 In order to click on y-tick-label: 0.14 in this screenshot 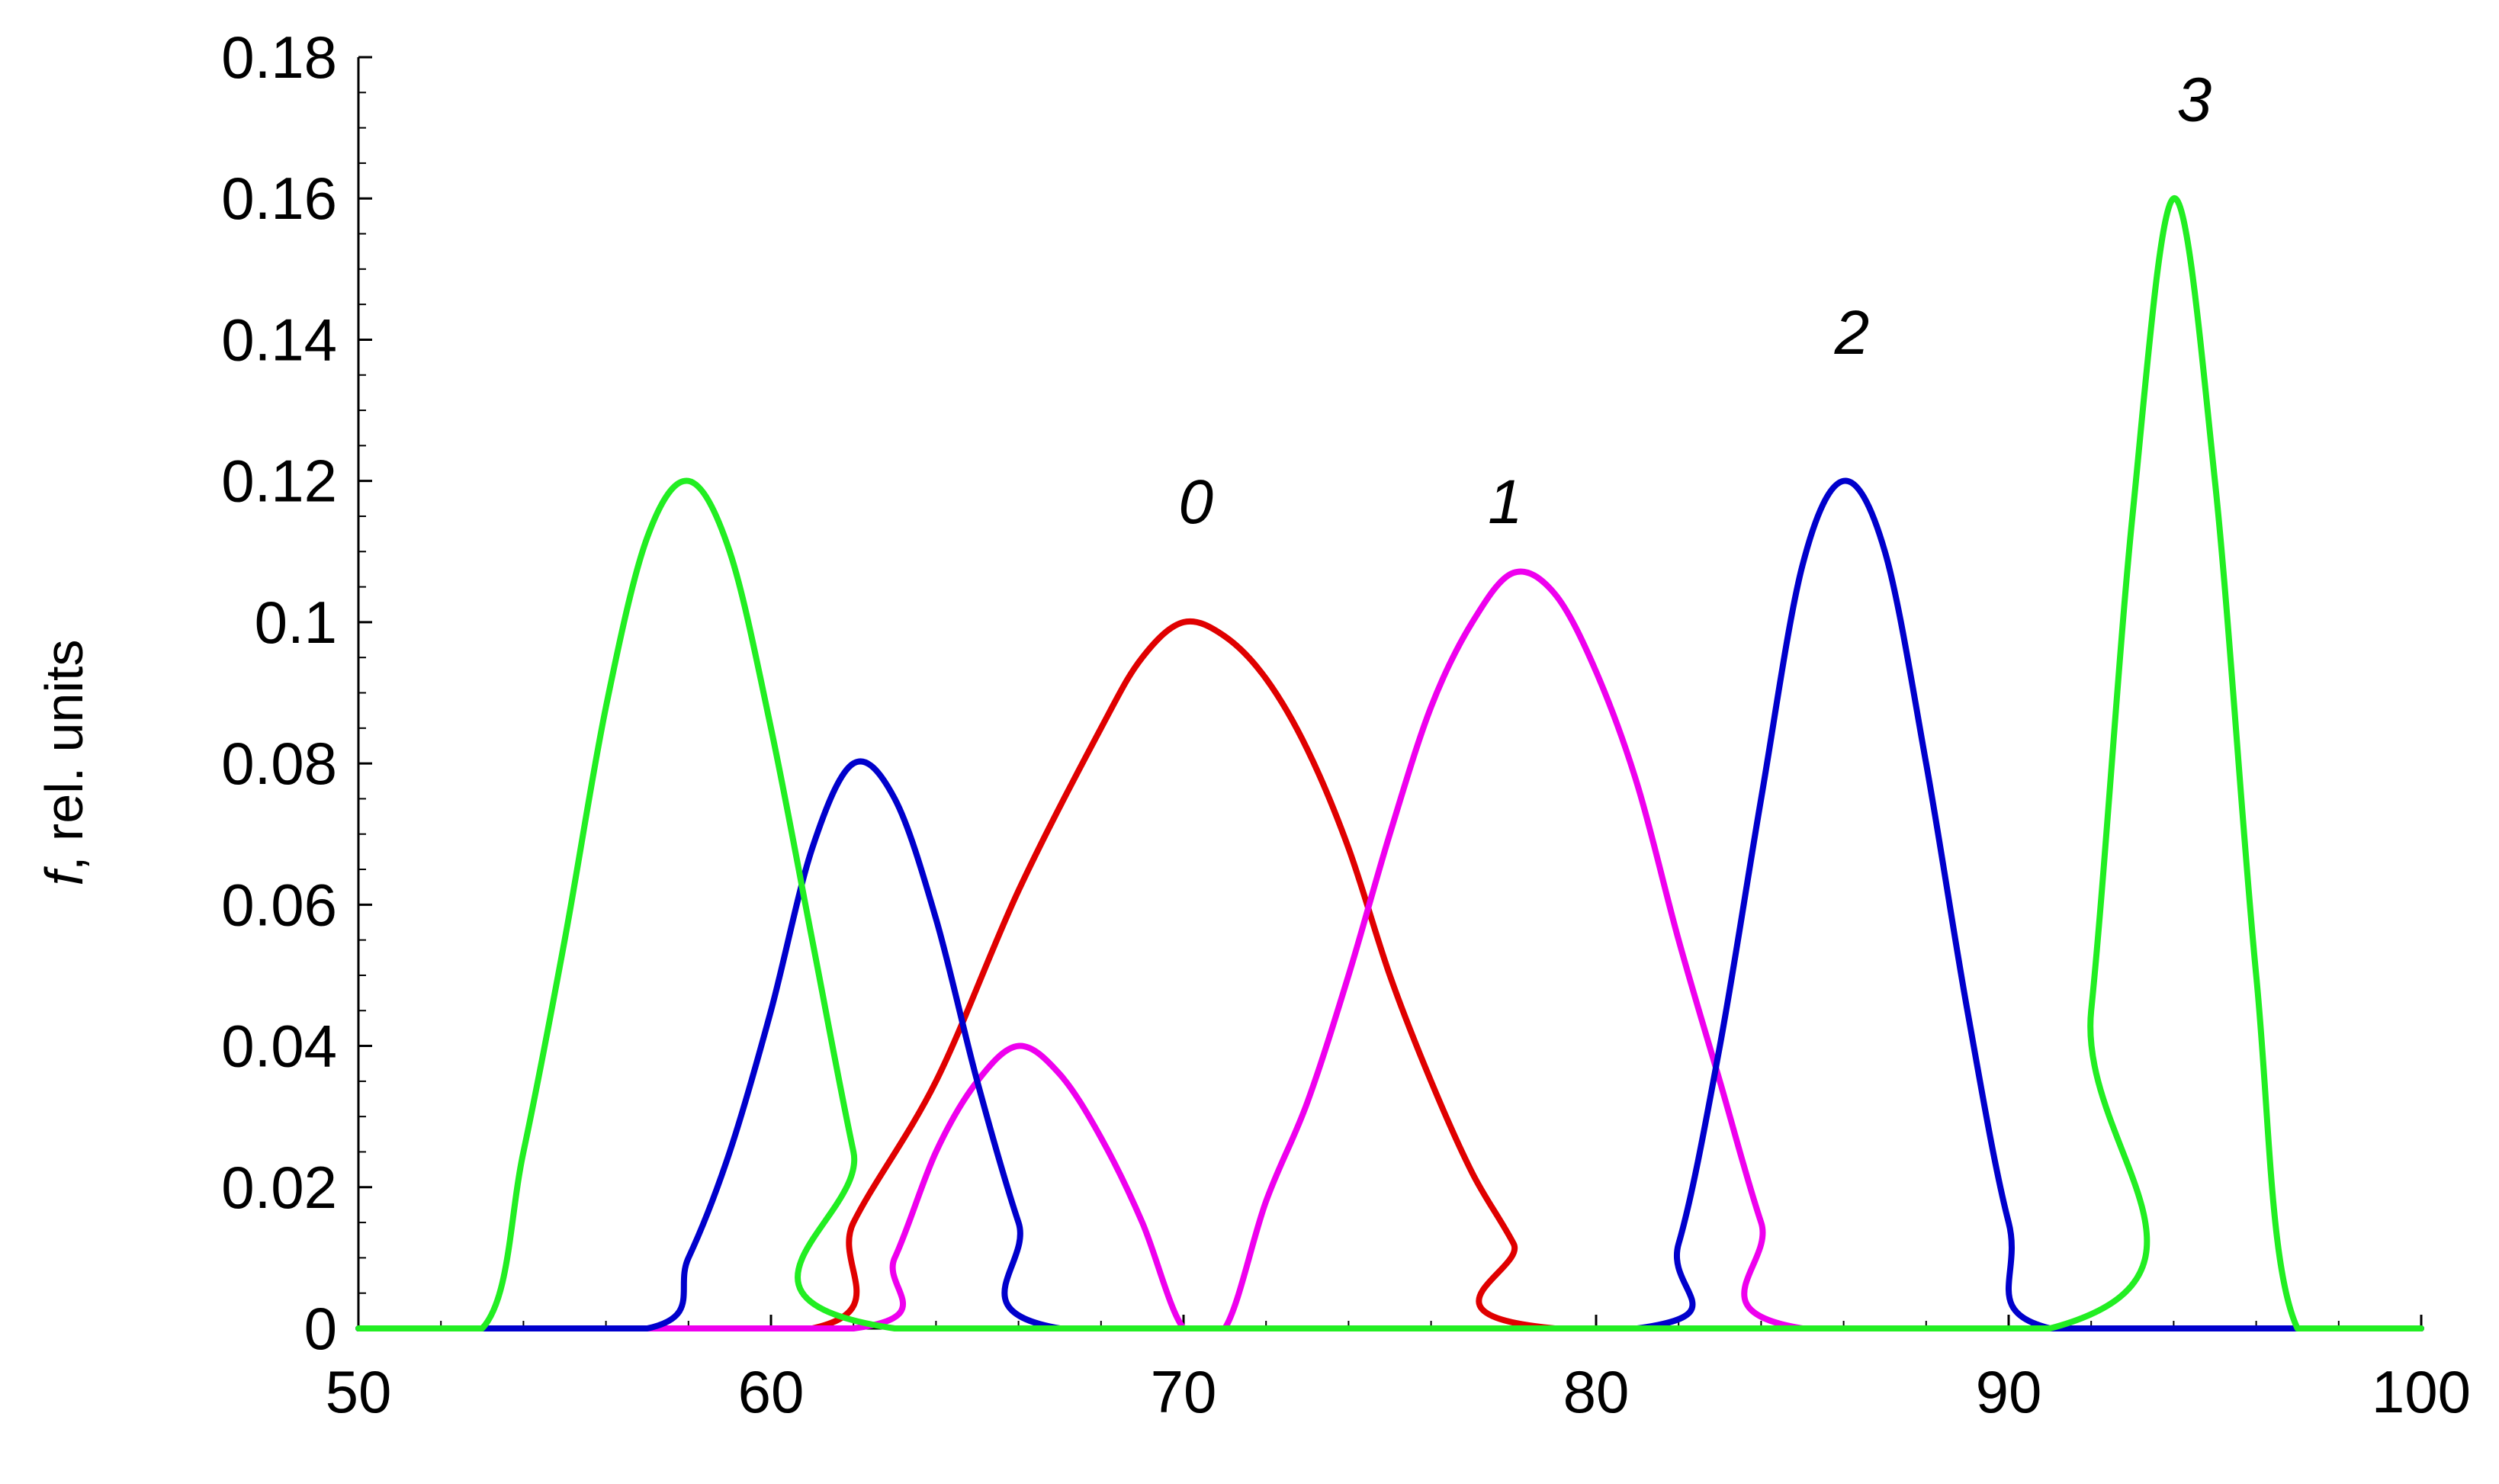, I will do `click(279, 340)`.